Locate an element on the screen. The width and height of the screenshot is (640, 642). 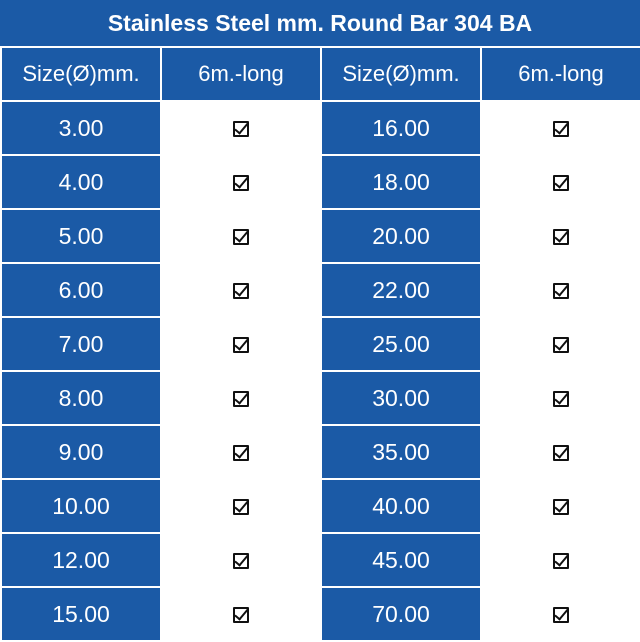
size-right-cell: 35.00 is located at coordinates (401, 452).